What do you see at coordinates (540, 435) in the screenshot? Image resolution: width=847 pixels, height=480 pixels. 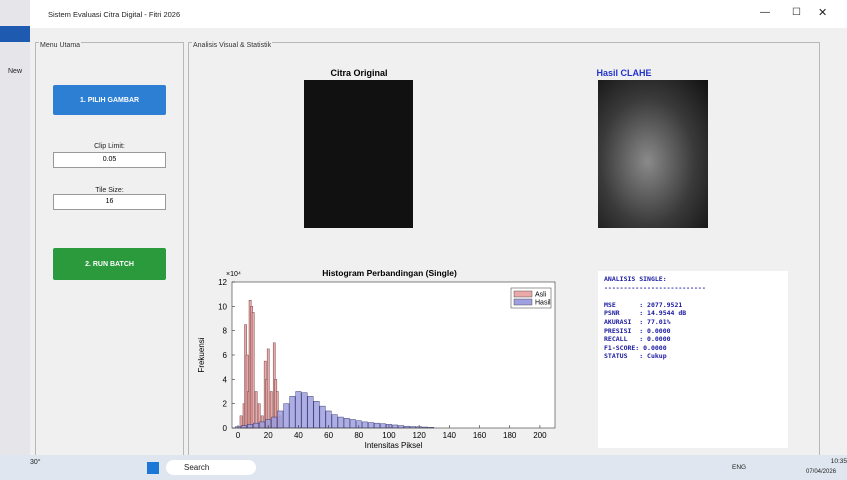 I see `x-tick-label: 200` at bounding box center [540, 435].